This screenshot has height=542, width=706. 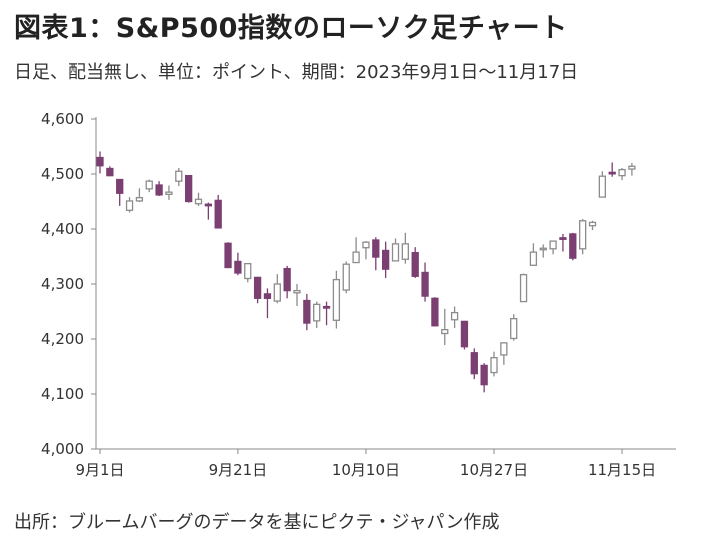 I want to click on y-tick-label: 4,100, so click(x=62, y=394).